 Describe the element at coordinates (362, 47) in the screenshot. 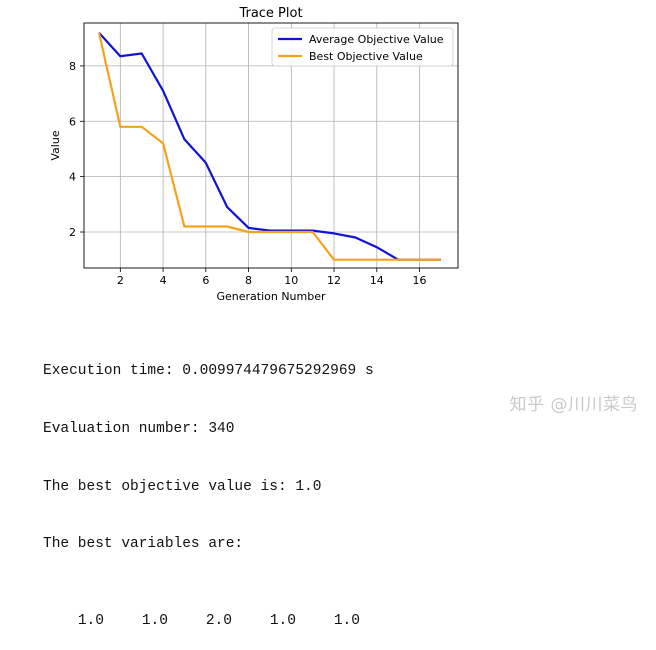

I see `legend-box` at that location.